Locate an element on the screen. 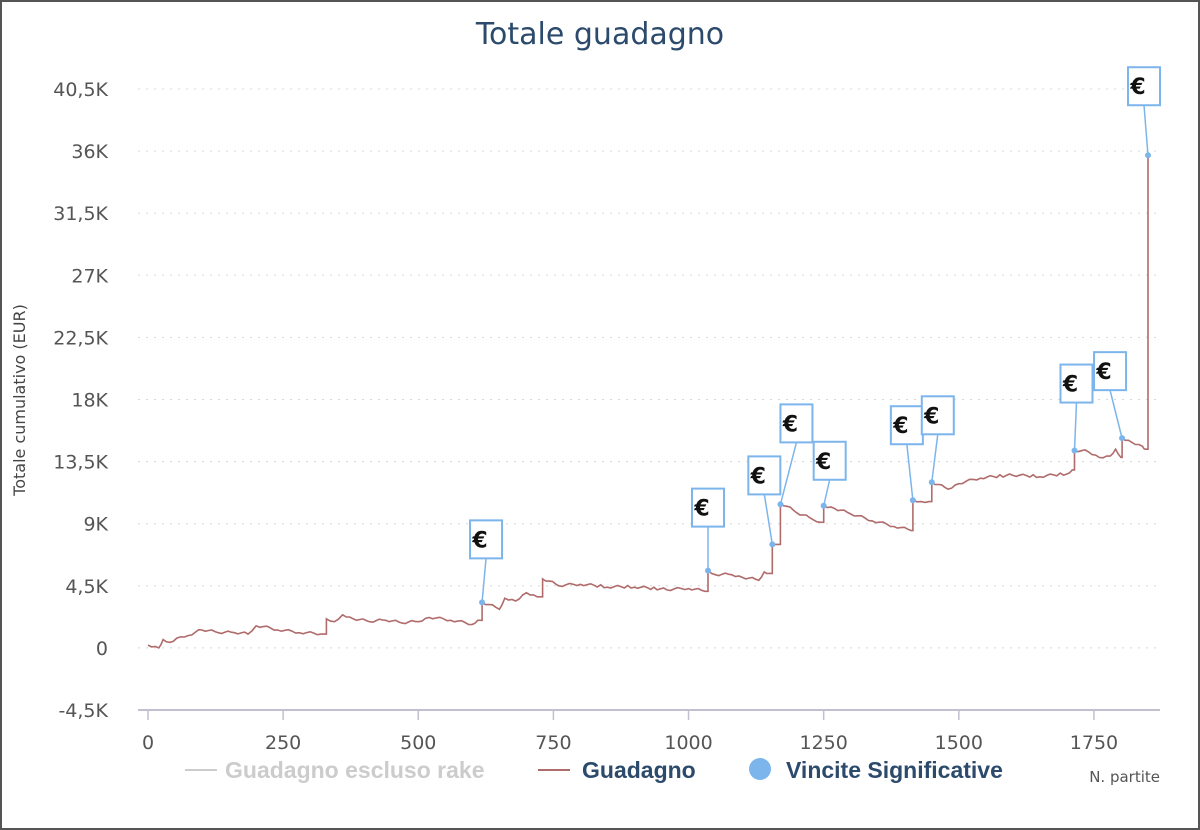  y-tick-label: 31,5K is located at coordinates (80, 214).